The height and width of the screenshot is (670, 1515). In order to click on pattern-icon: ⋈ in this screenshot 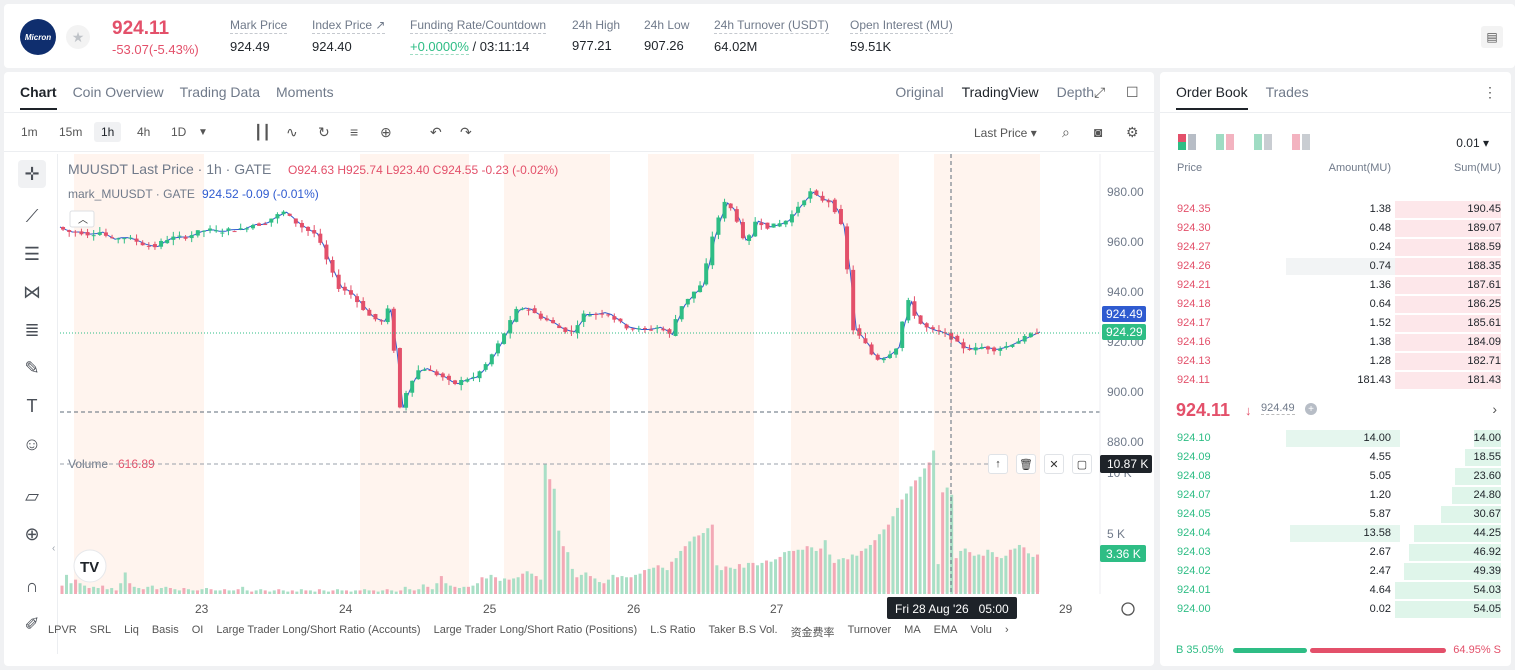, I will do `click(32, 291)`.